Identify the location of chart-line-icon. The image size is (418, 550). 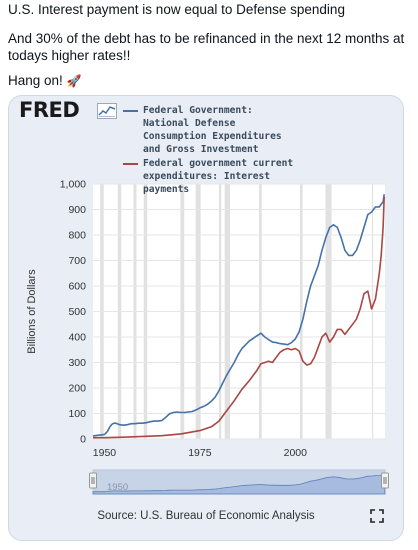
(107, 111).